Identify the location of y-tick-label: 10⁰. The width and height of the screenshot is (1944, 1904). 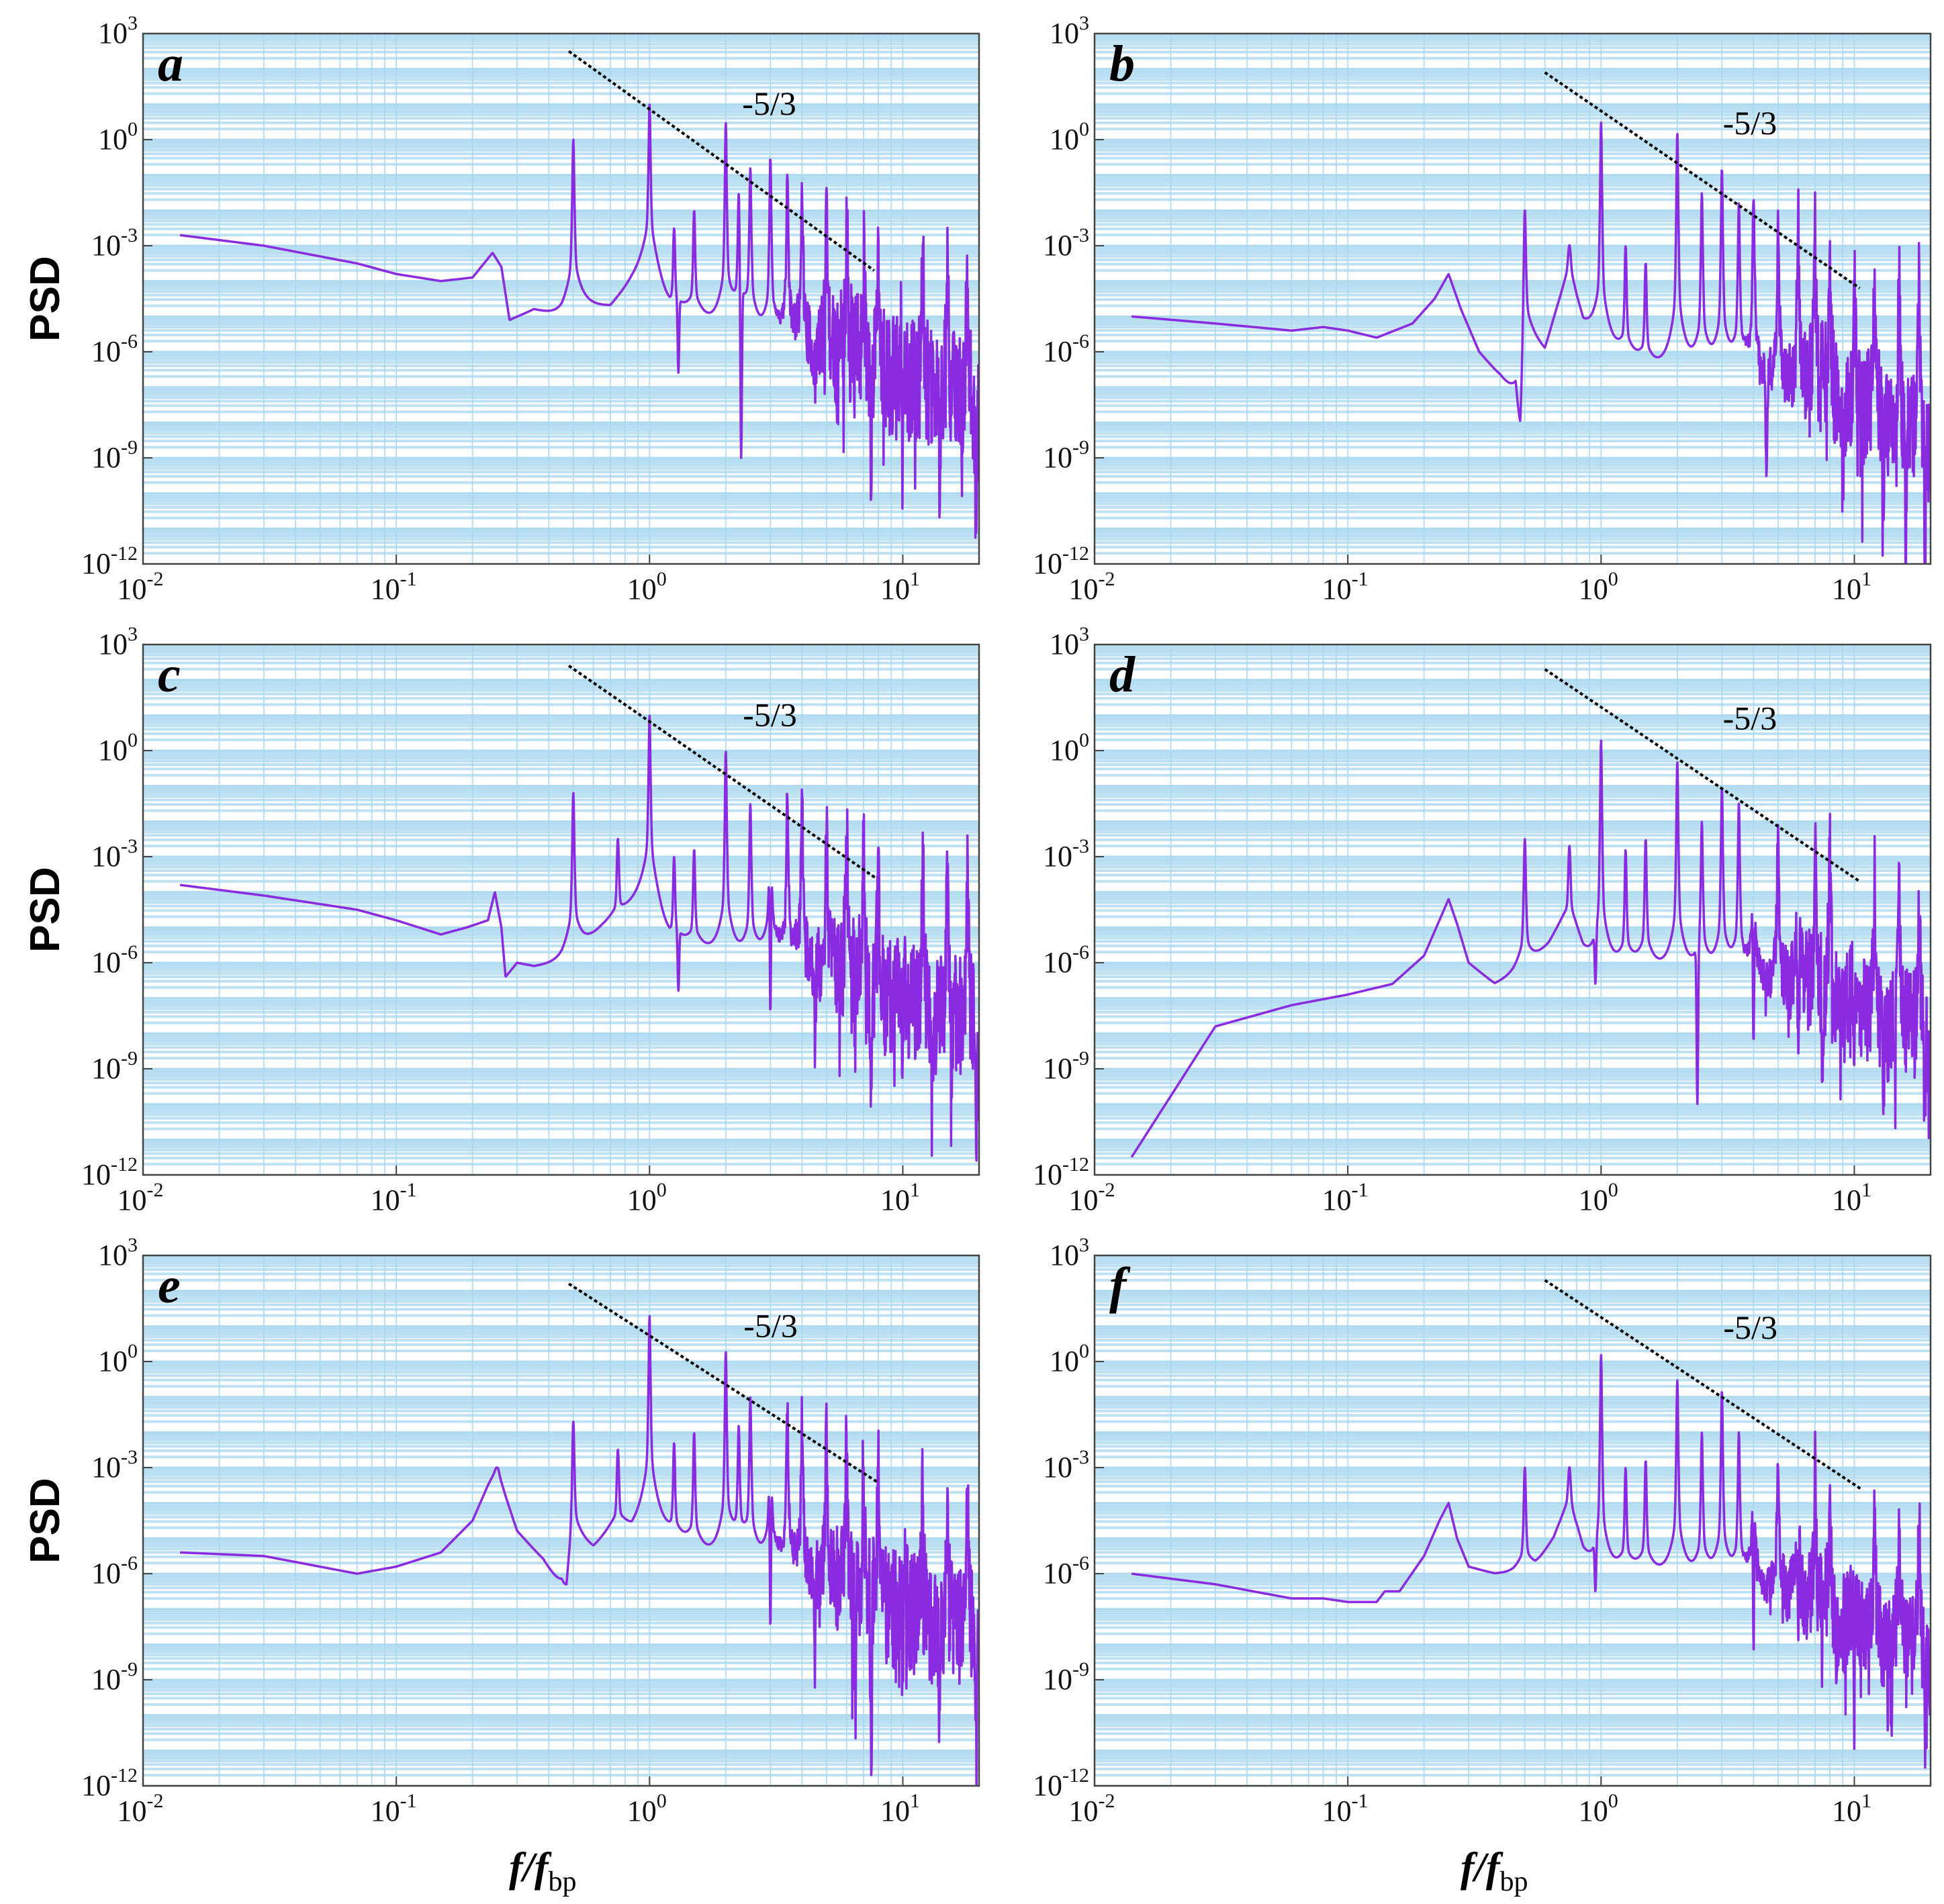
(118, 748).